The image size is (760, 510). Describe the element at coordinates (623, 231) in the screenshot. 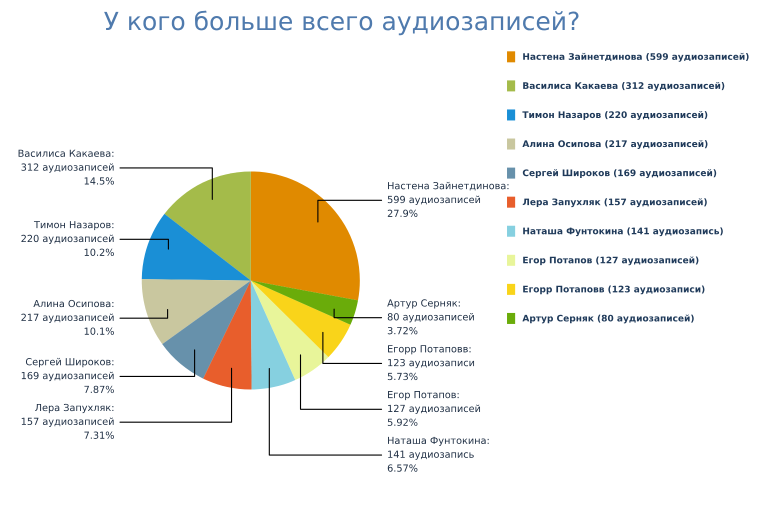

I see `legend-label: Наташа Фунтокина (141 аудиозапись)` at that location.